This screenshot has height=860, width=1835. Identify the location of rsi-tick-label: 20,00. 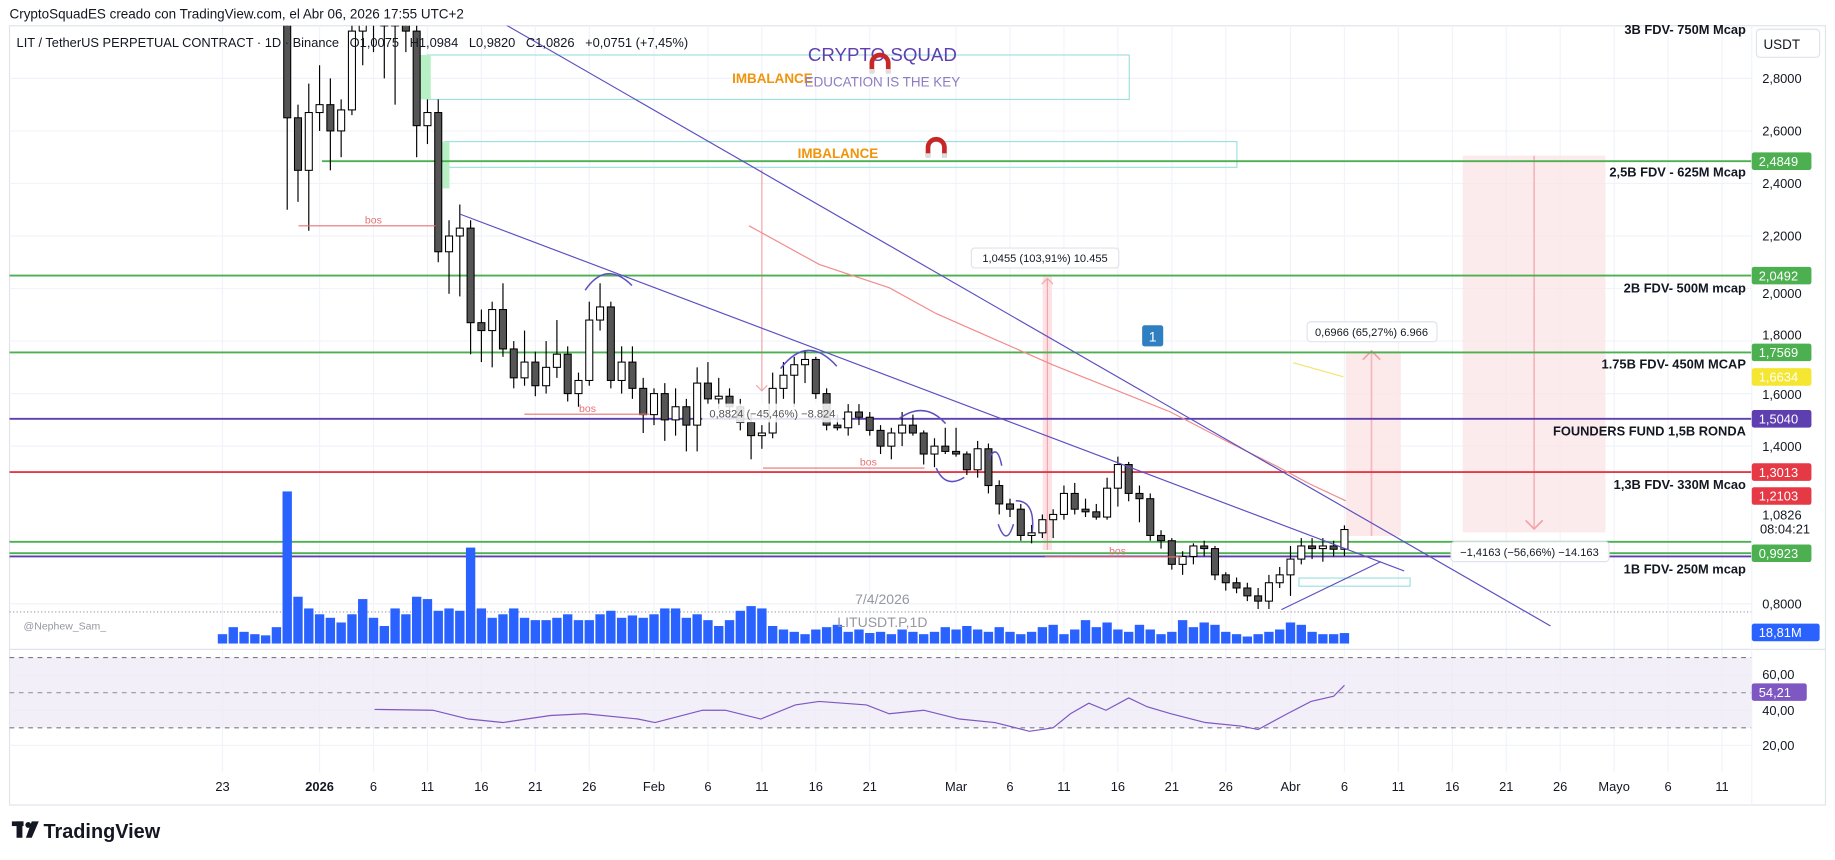
(1778, 745).